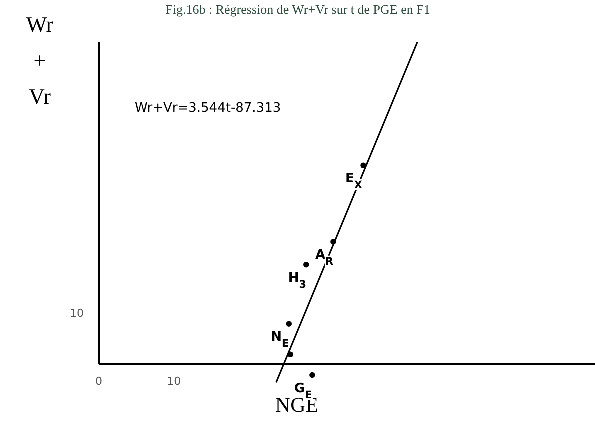  What do you see at coordinates (297, 280) in the screenshot?
I see `annotation: H$_{3}$` at bounding box center [297, 280].